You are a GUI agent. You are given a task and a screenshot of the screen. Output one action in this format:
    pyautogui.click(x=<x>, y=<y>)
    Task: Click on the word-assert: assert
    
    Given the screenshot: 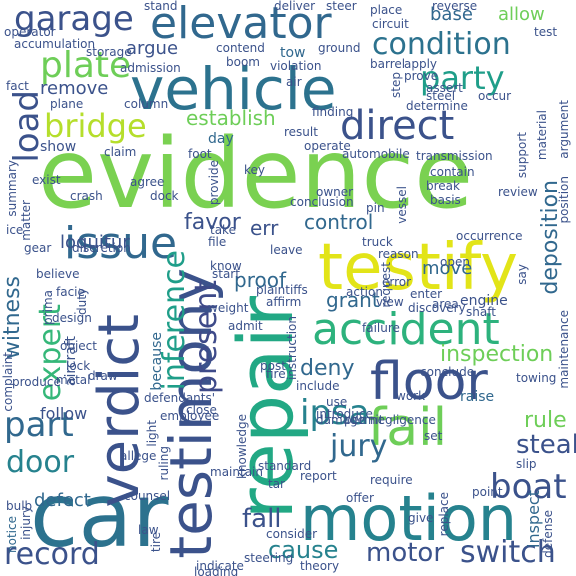 What is the action you would take?
    pyautogui.click(x=444, y=88)
    